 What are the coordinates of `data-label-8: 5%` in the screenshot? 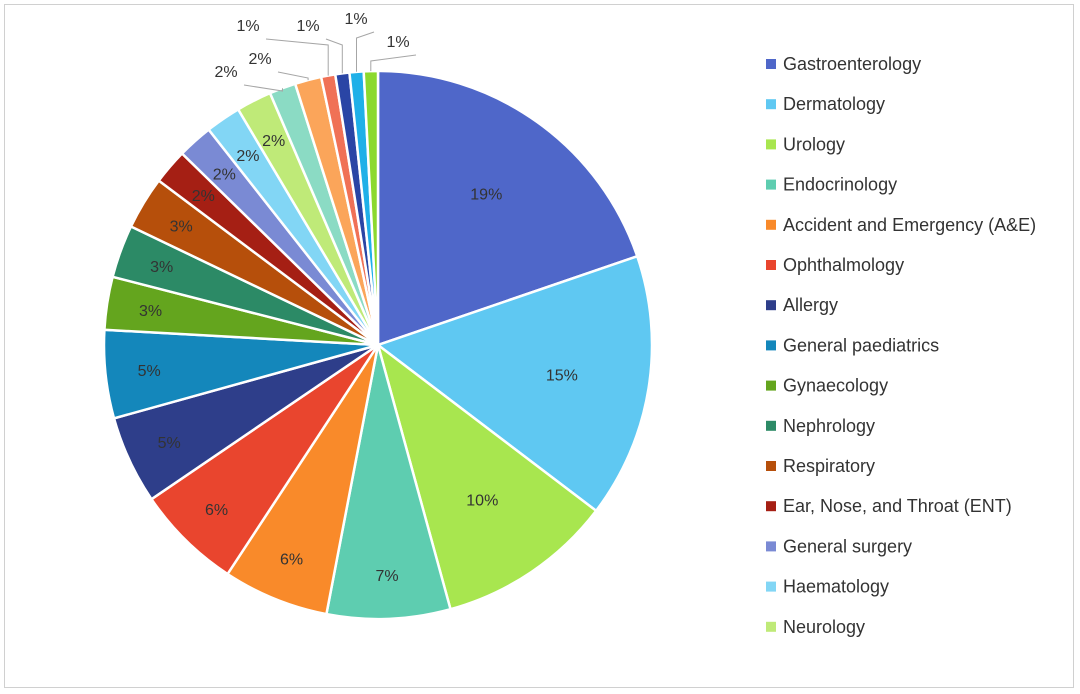 It's located at (149, 371).